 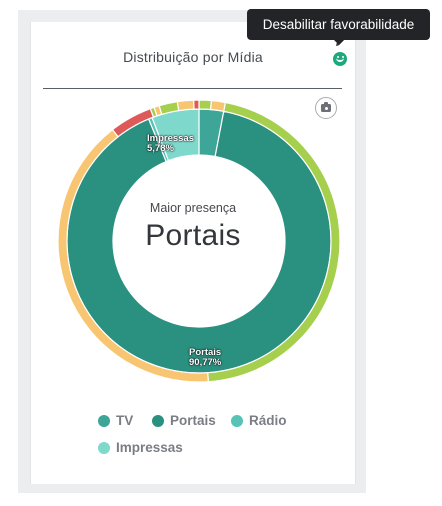 What do you see at coordinates (160, 148) in the screenshot?
I see `data-label-impressas-value: 5,78%` at bounding box center [160, 148].